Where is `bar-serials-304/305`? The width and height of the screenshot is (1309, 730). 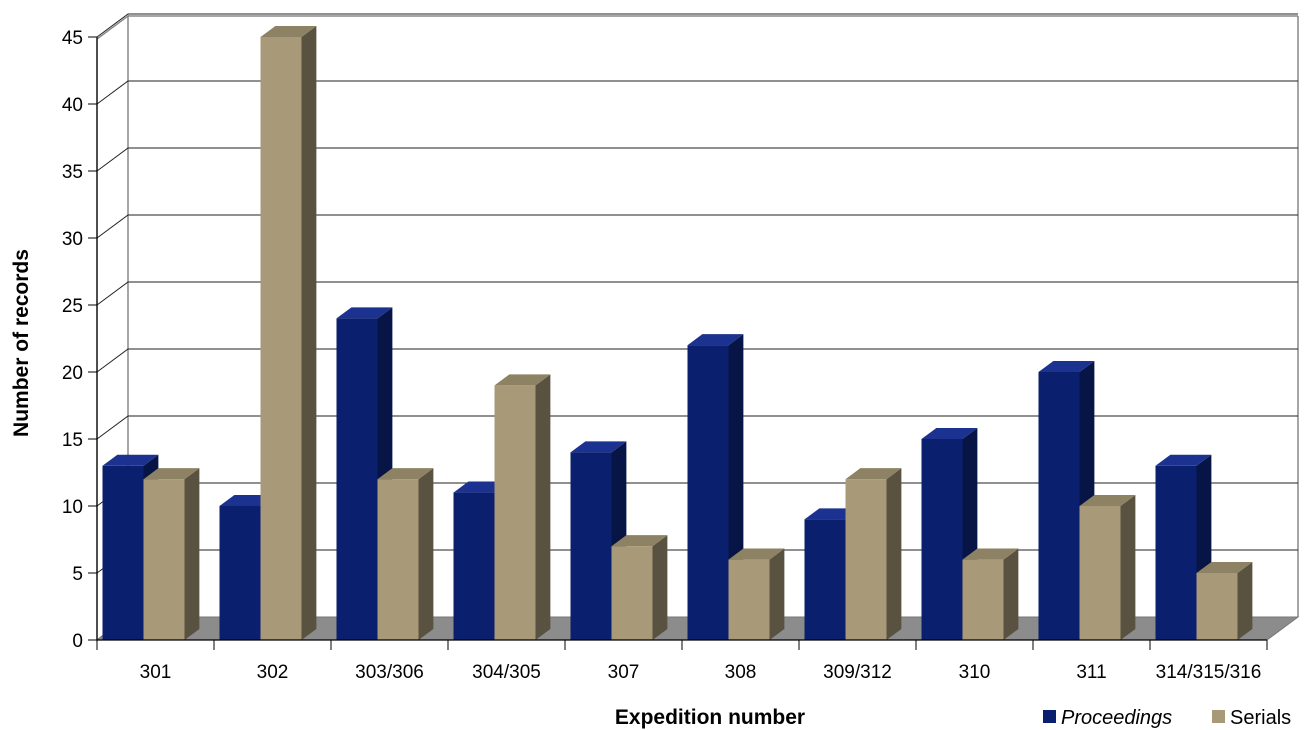
bar-serials-304/305 is located at coordinates (522, 507).